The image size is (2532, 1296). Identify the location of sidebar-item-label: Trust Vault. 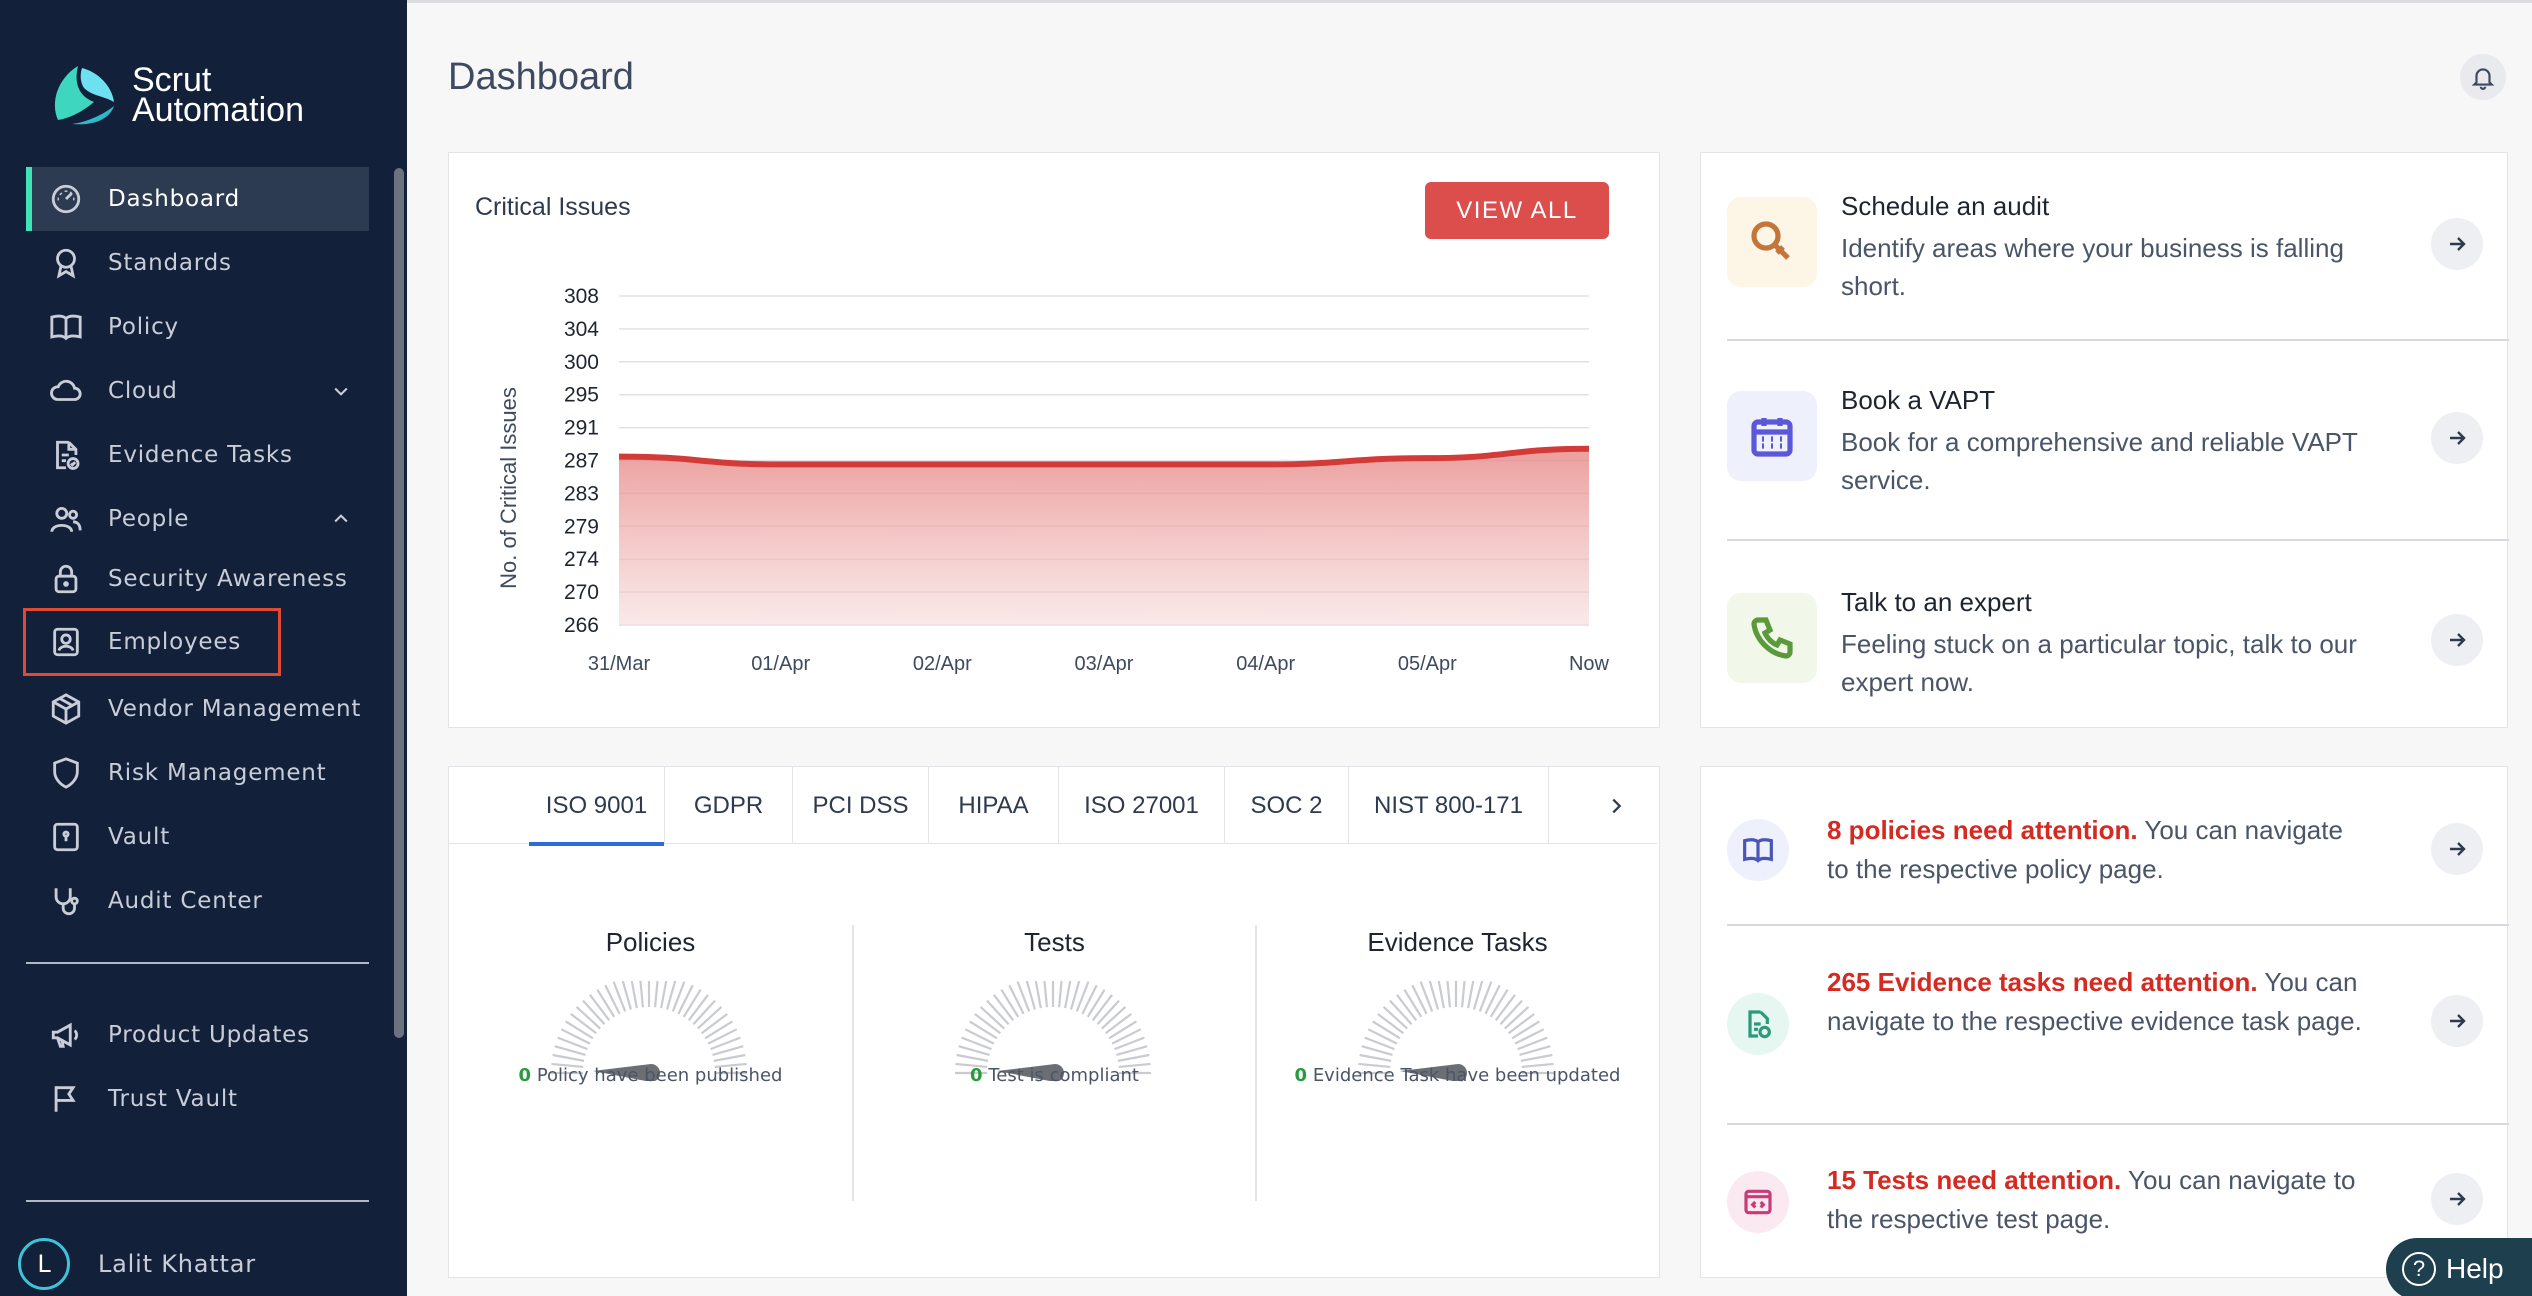
(173, 1099).